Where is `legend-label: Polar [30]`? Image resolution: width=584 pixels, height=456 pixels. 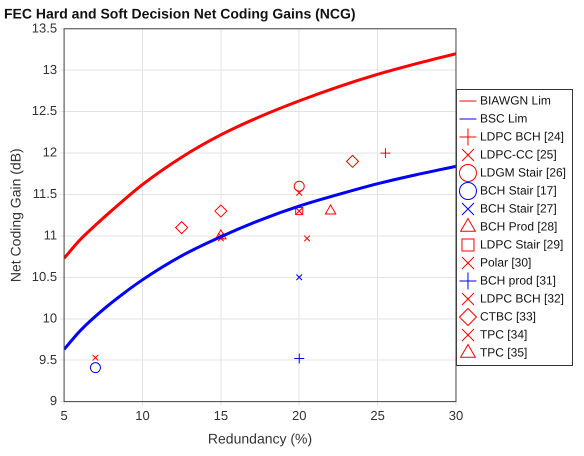 legend-label: Polar [30] is located at coordinates (506, 262).